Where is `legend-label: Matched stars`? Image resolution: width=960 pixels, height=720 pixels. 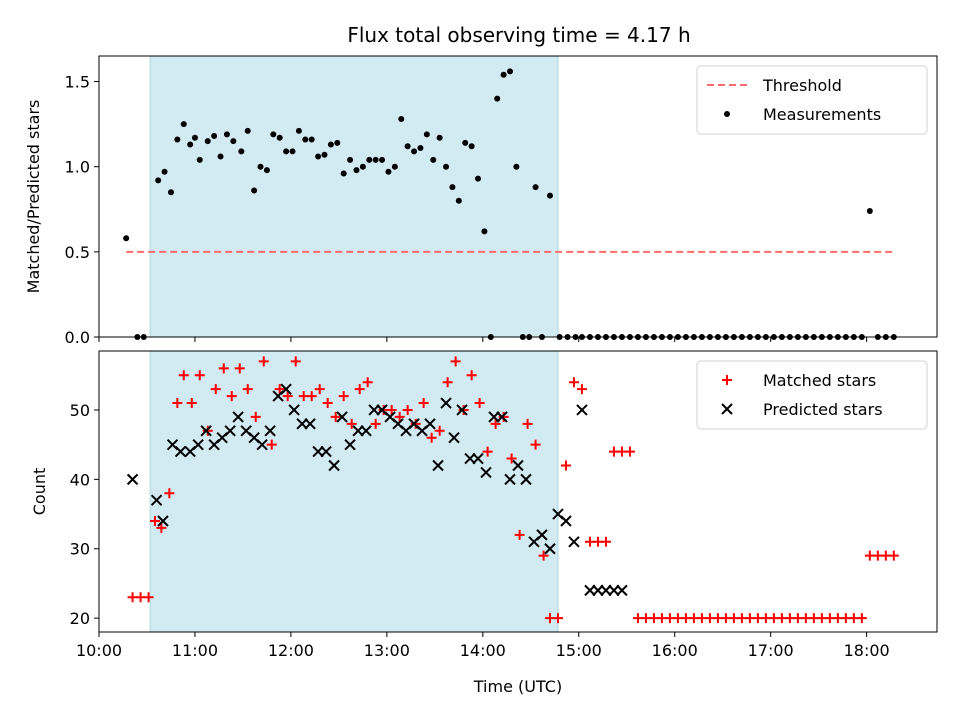 legend-label: Matched stars is located at coordinates (819, 380).